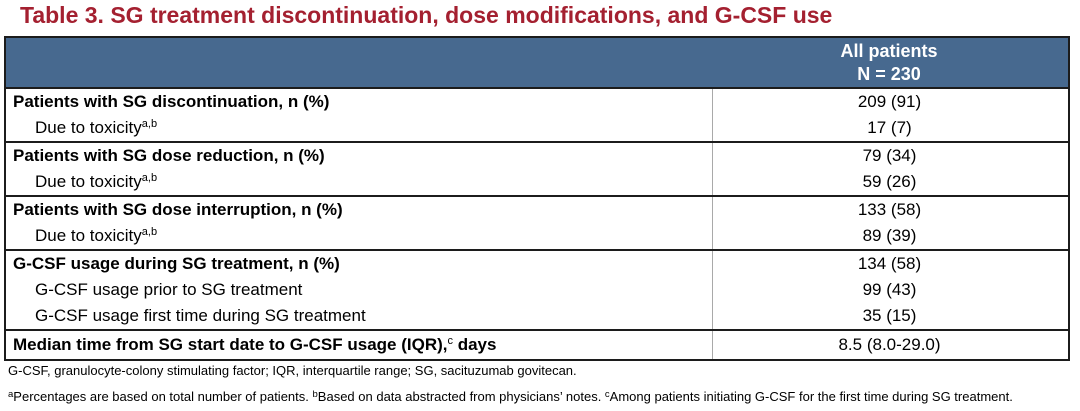 This screenshot has height=411, width=1080. Describe the element at coordinates (537, 236) in the screenshot. I see `table-row: Due to toxicitya,b 89 (39)` at that location.